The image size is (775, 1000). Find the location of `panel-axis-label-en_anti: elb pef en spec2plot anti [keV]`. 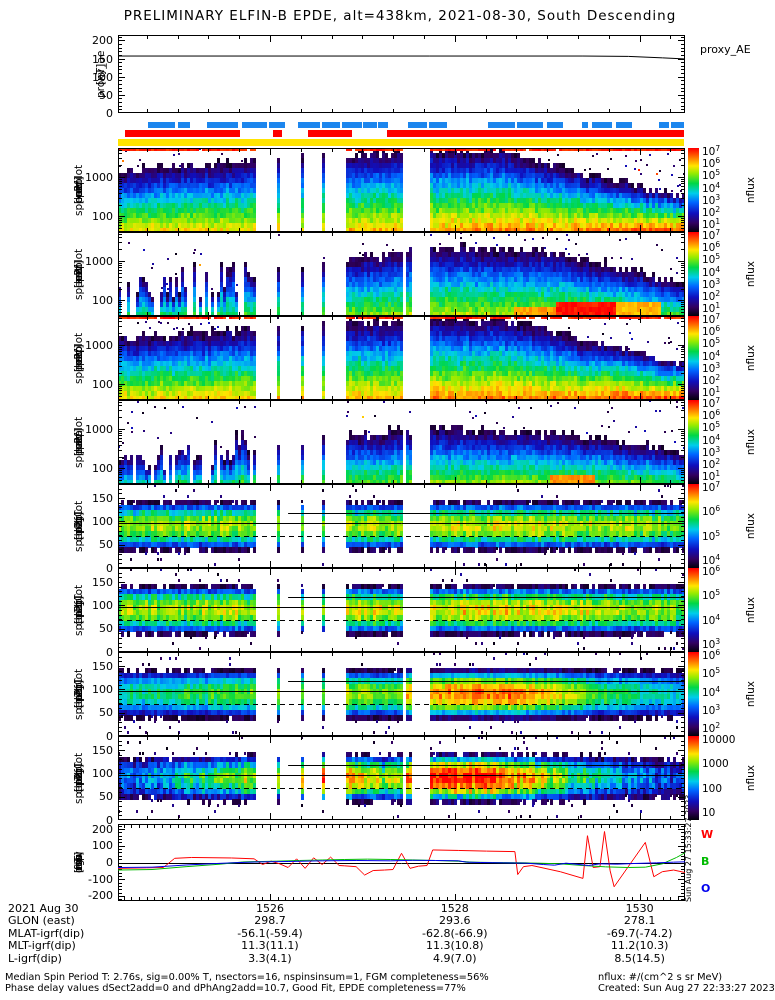

panel-axis-label-en_anti: elb pef en spec2plot anti [keV] is located at coordinates (47, 274).